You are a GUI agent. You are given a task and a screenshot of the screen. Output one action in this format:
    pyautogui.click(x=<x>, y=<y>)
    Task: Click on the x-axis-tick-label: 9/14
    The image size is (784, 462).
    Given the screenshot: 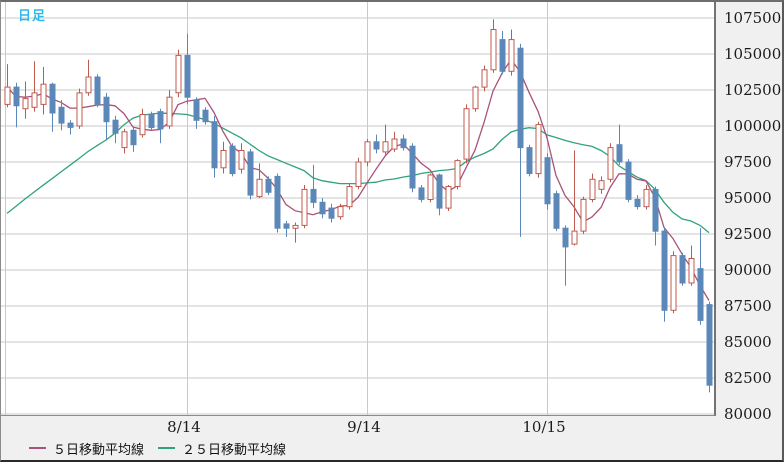 What is the action you would take?
    pyautogui.click(x=364, y=427)
    